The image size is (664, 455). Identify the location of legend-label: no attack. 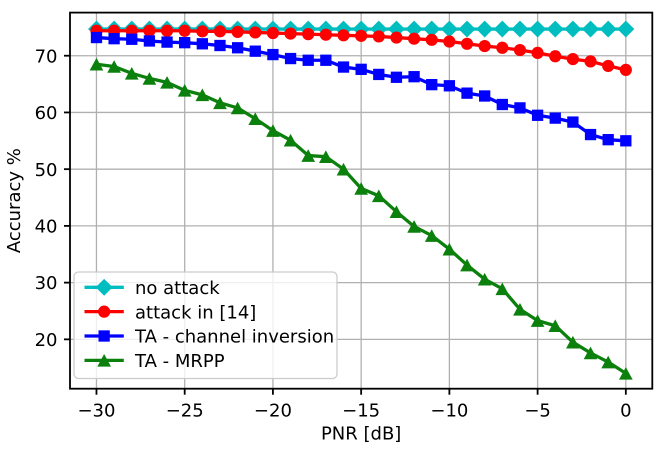
(177, 288).